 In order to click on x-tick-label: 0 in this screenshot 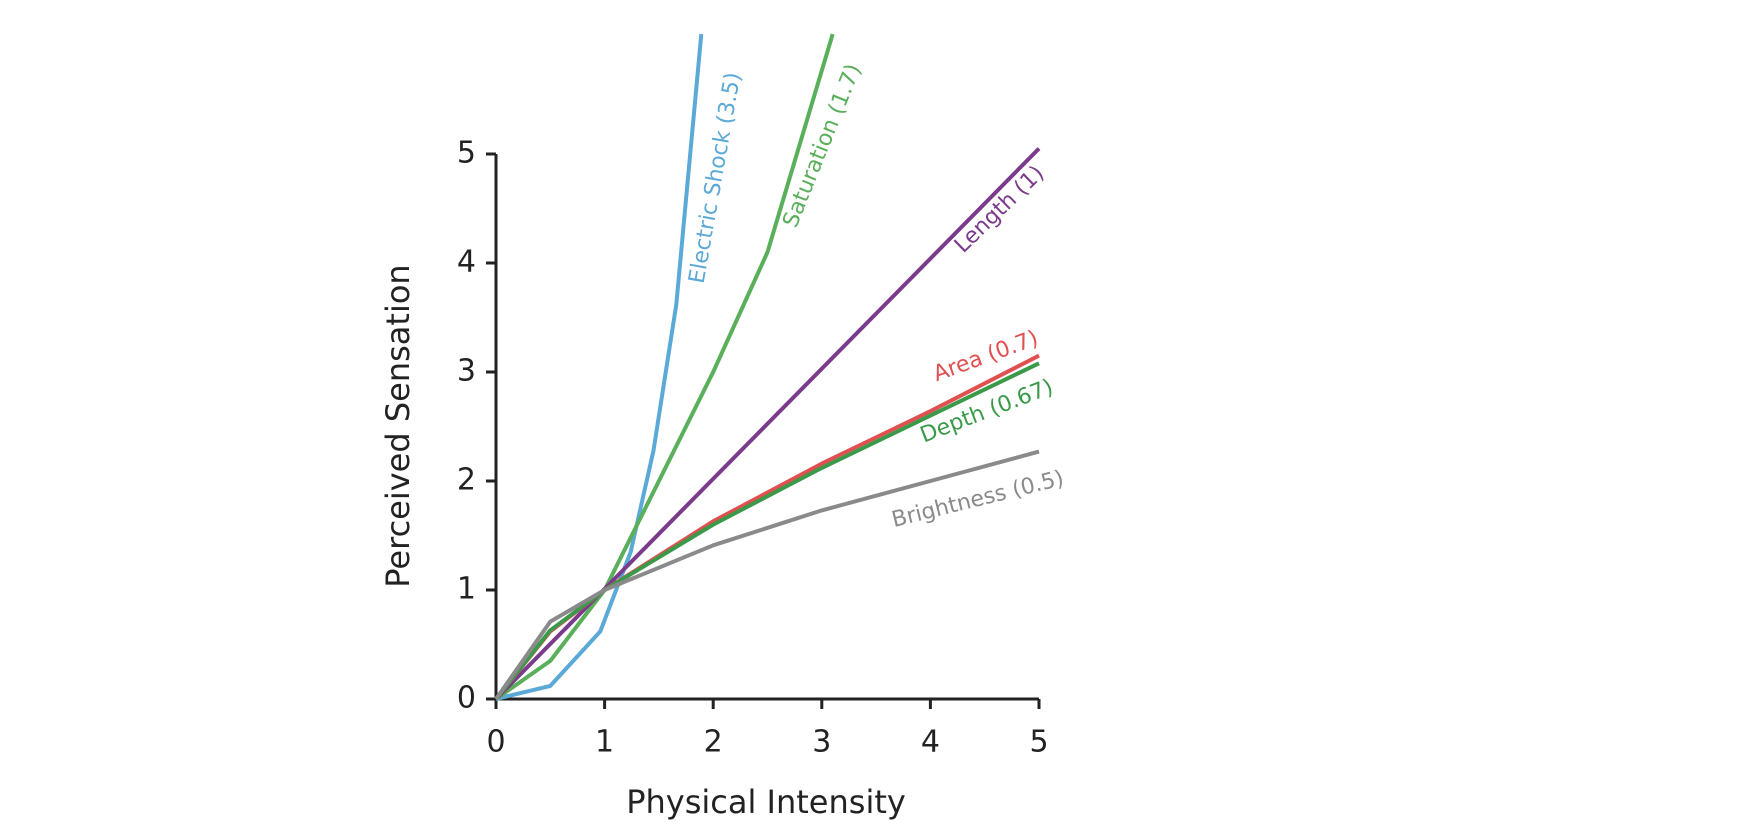, I will do `click(495, 742)`.